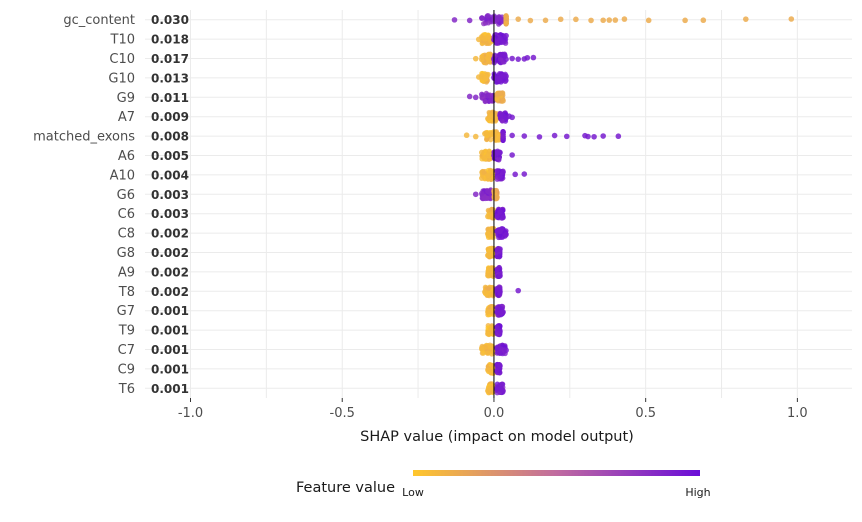 This screenshot has width=862, height=522. What do you see at coordinates (190, 413) in the screenshot?
I see `x-tick-label: -1.0` at bounding box center [190, 413].